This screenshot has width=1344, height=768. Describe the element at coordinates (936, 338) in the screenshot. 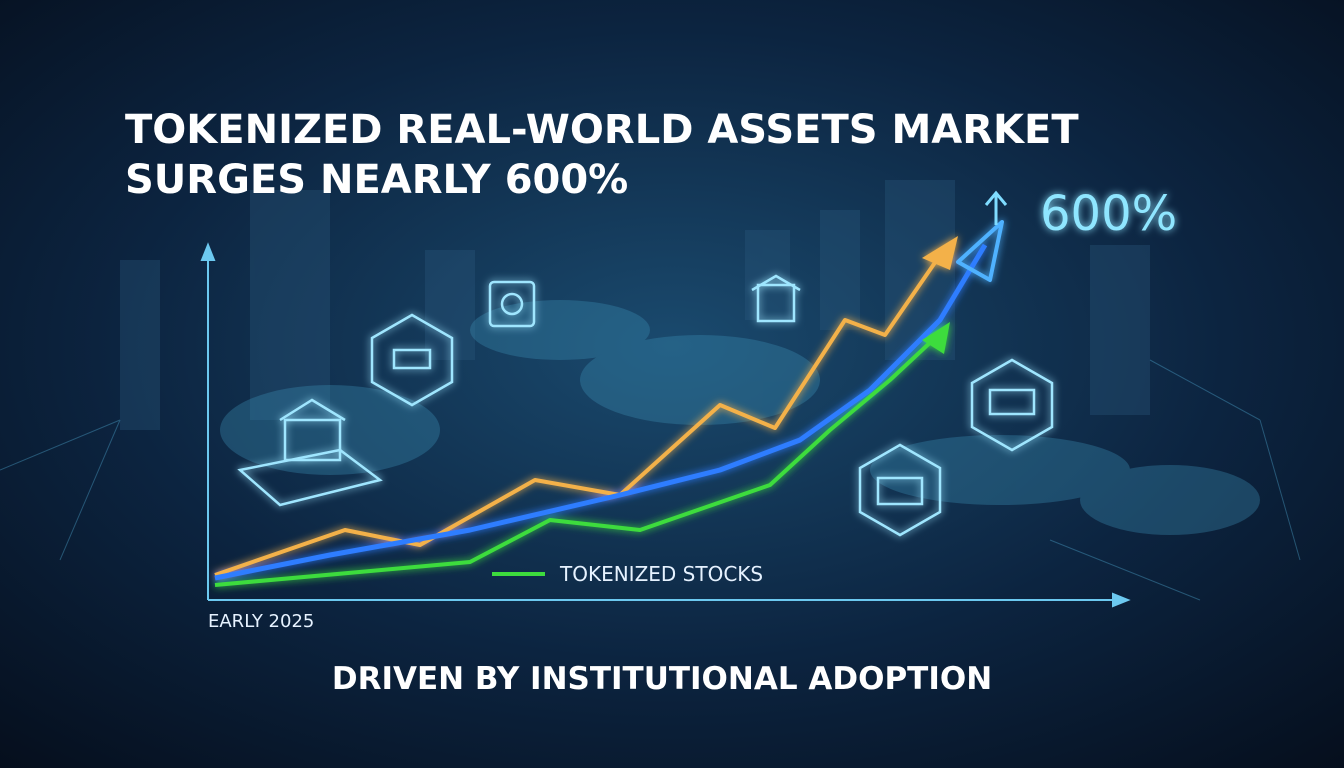

I see `green-arrow` at that location.